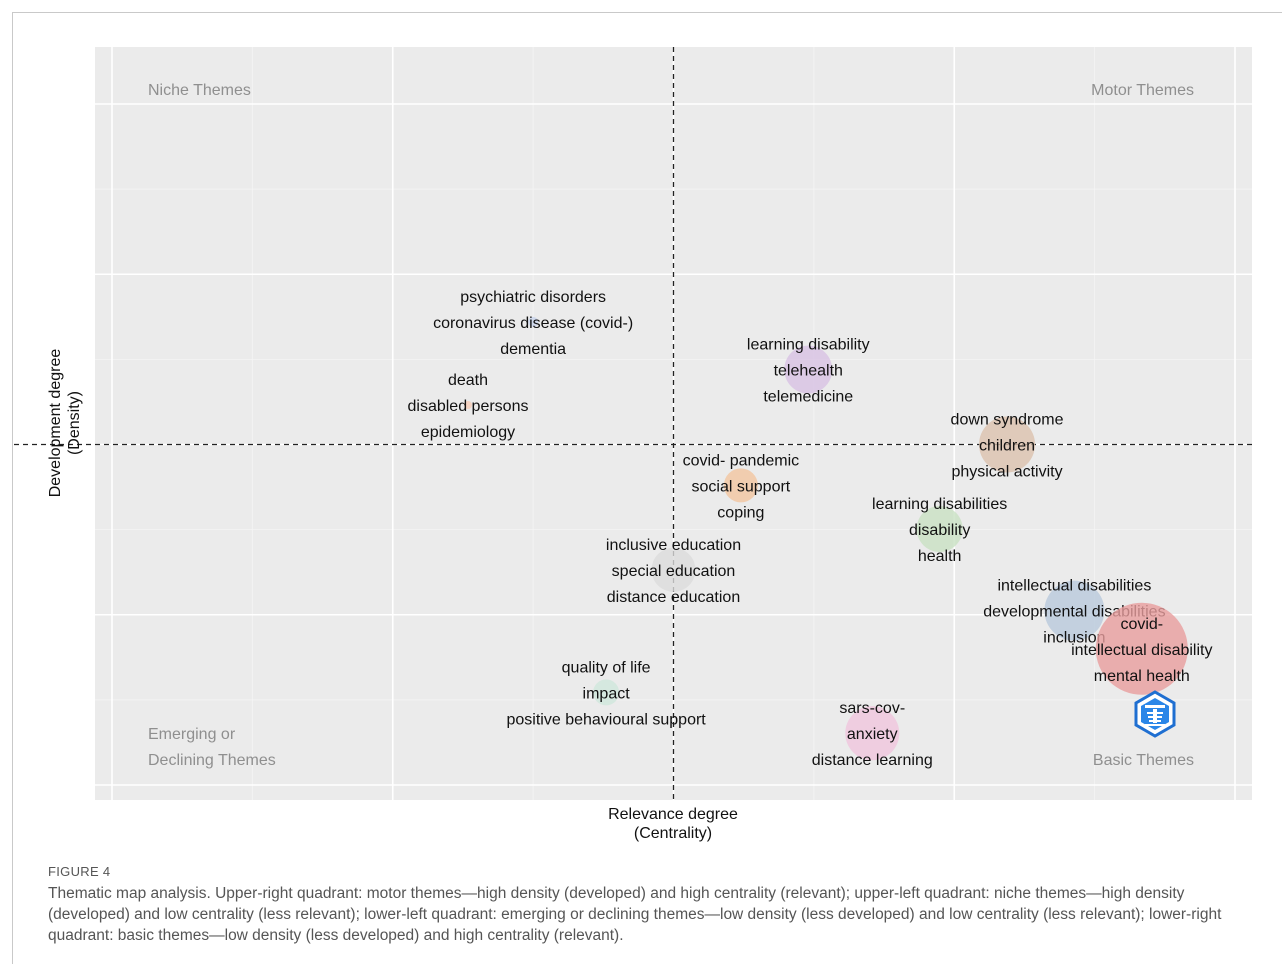 This screenshot has width=1282, height=974. I want to click on cluster-label-5-2: social support, so click(741, 486).